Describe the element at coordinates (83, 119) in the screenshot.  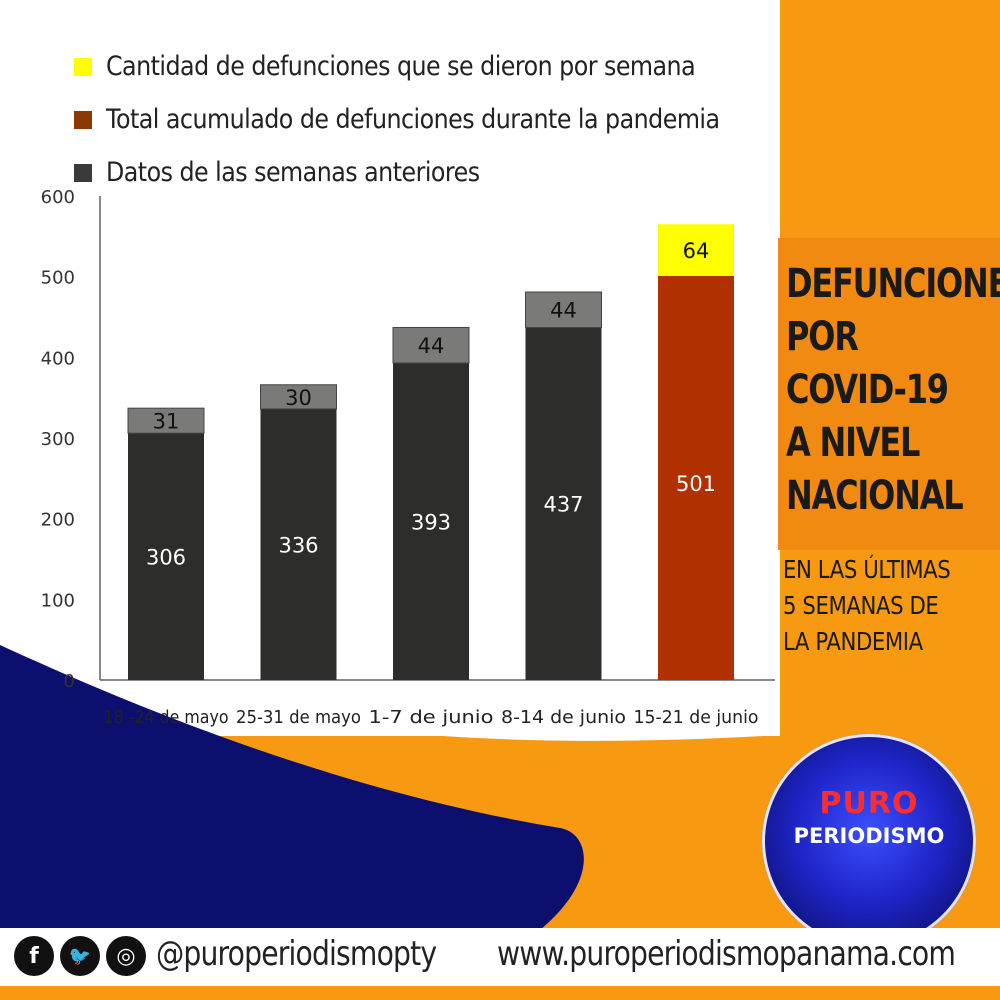
I see `legend-swatch-cumulative` at that location.